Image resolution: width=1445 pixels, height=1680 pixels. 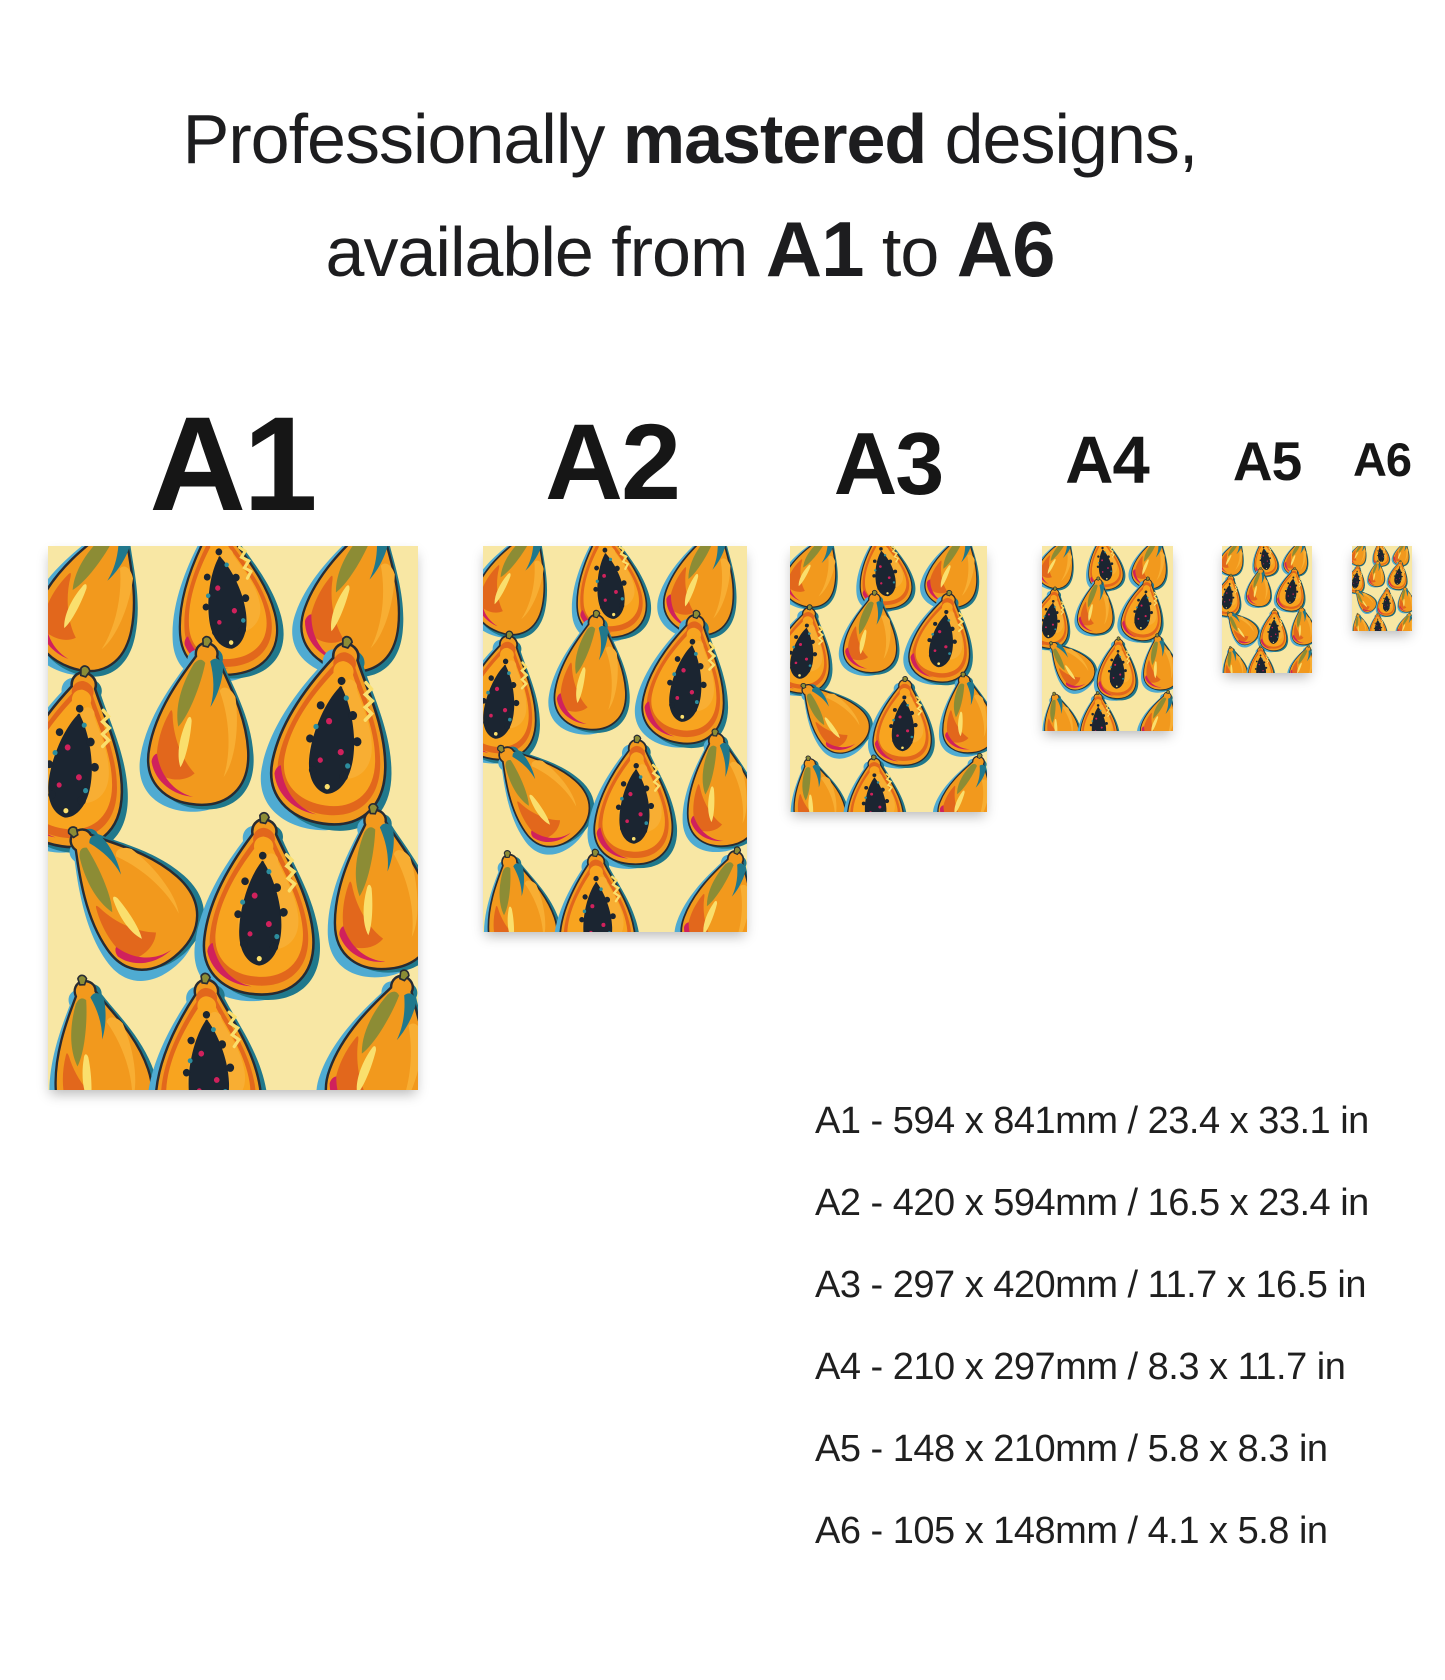 What do you see at coordinates (1071, 1531) in the screenshot?
I see `size-spec-a6: A6 - 105 x 148mm / 4.1 x 5.8 in` at bounding box center [1071, 1531].